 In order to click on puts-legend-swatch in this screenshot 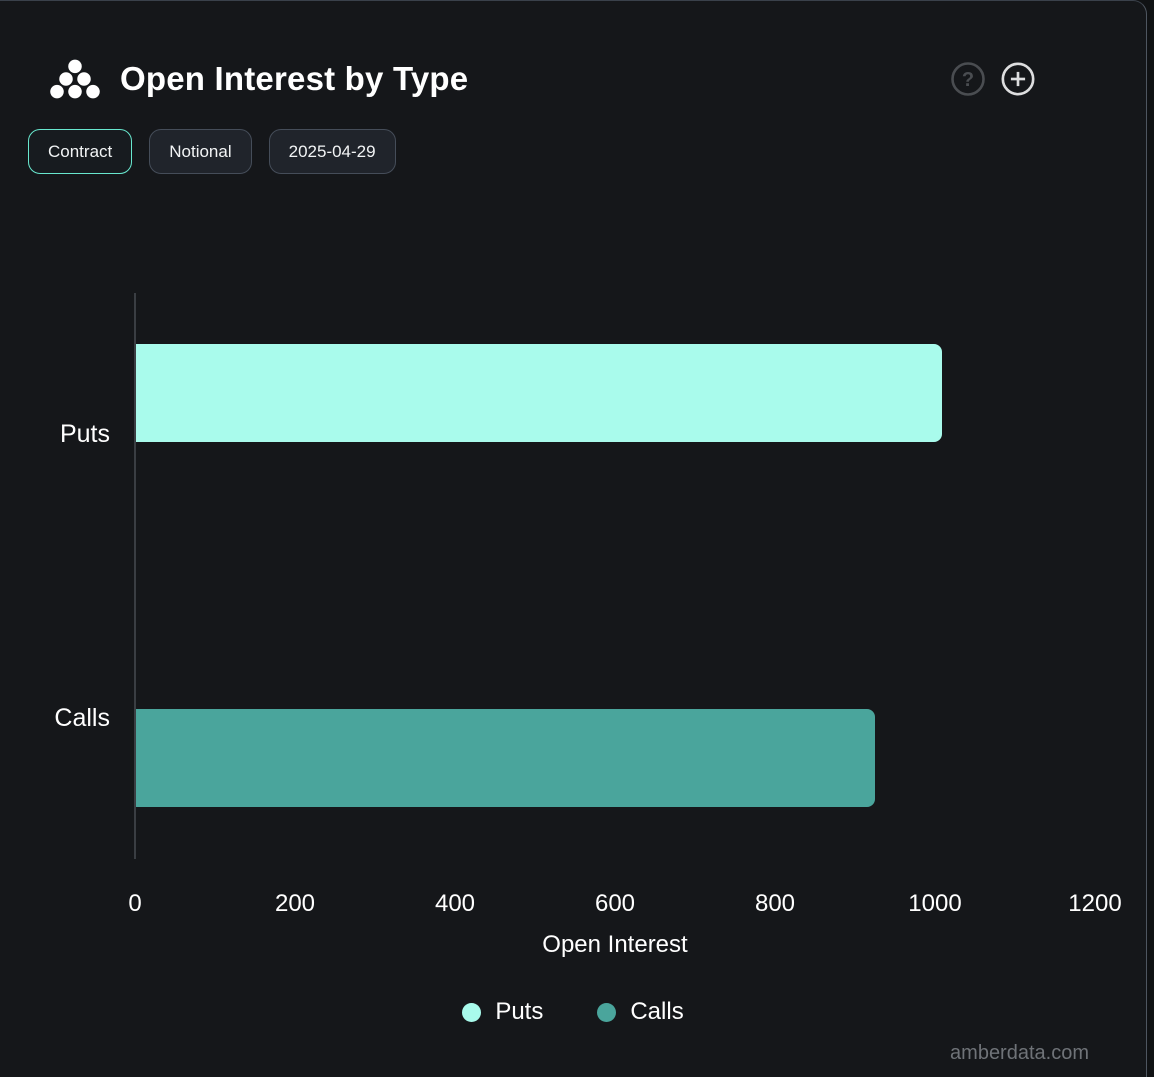, I will do `click(472, 1012)`.